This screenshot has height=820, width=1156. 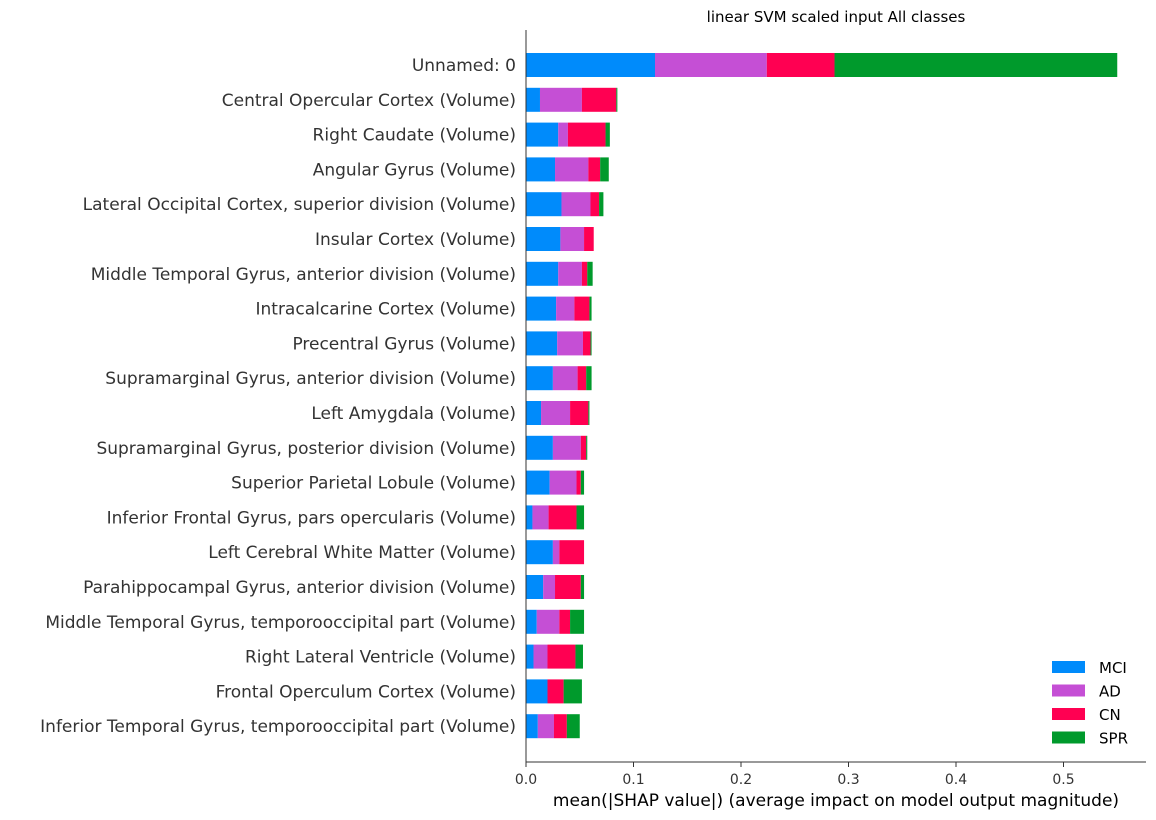 I want to click on category-label-17: Right Lateral Ventricle (Volume), so click(x=380, y=658).